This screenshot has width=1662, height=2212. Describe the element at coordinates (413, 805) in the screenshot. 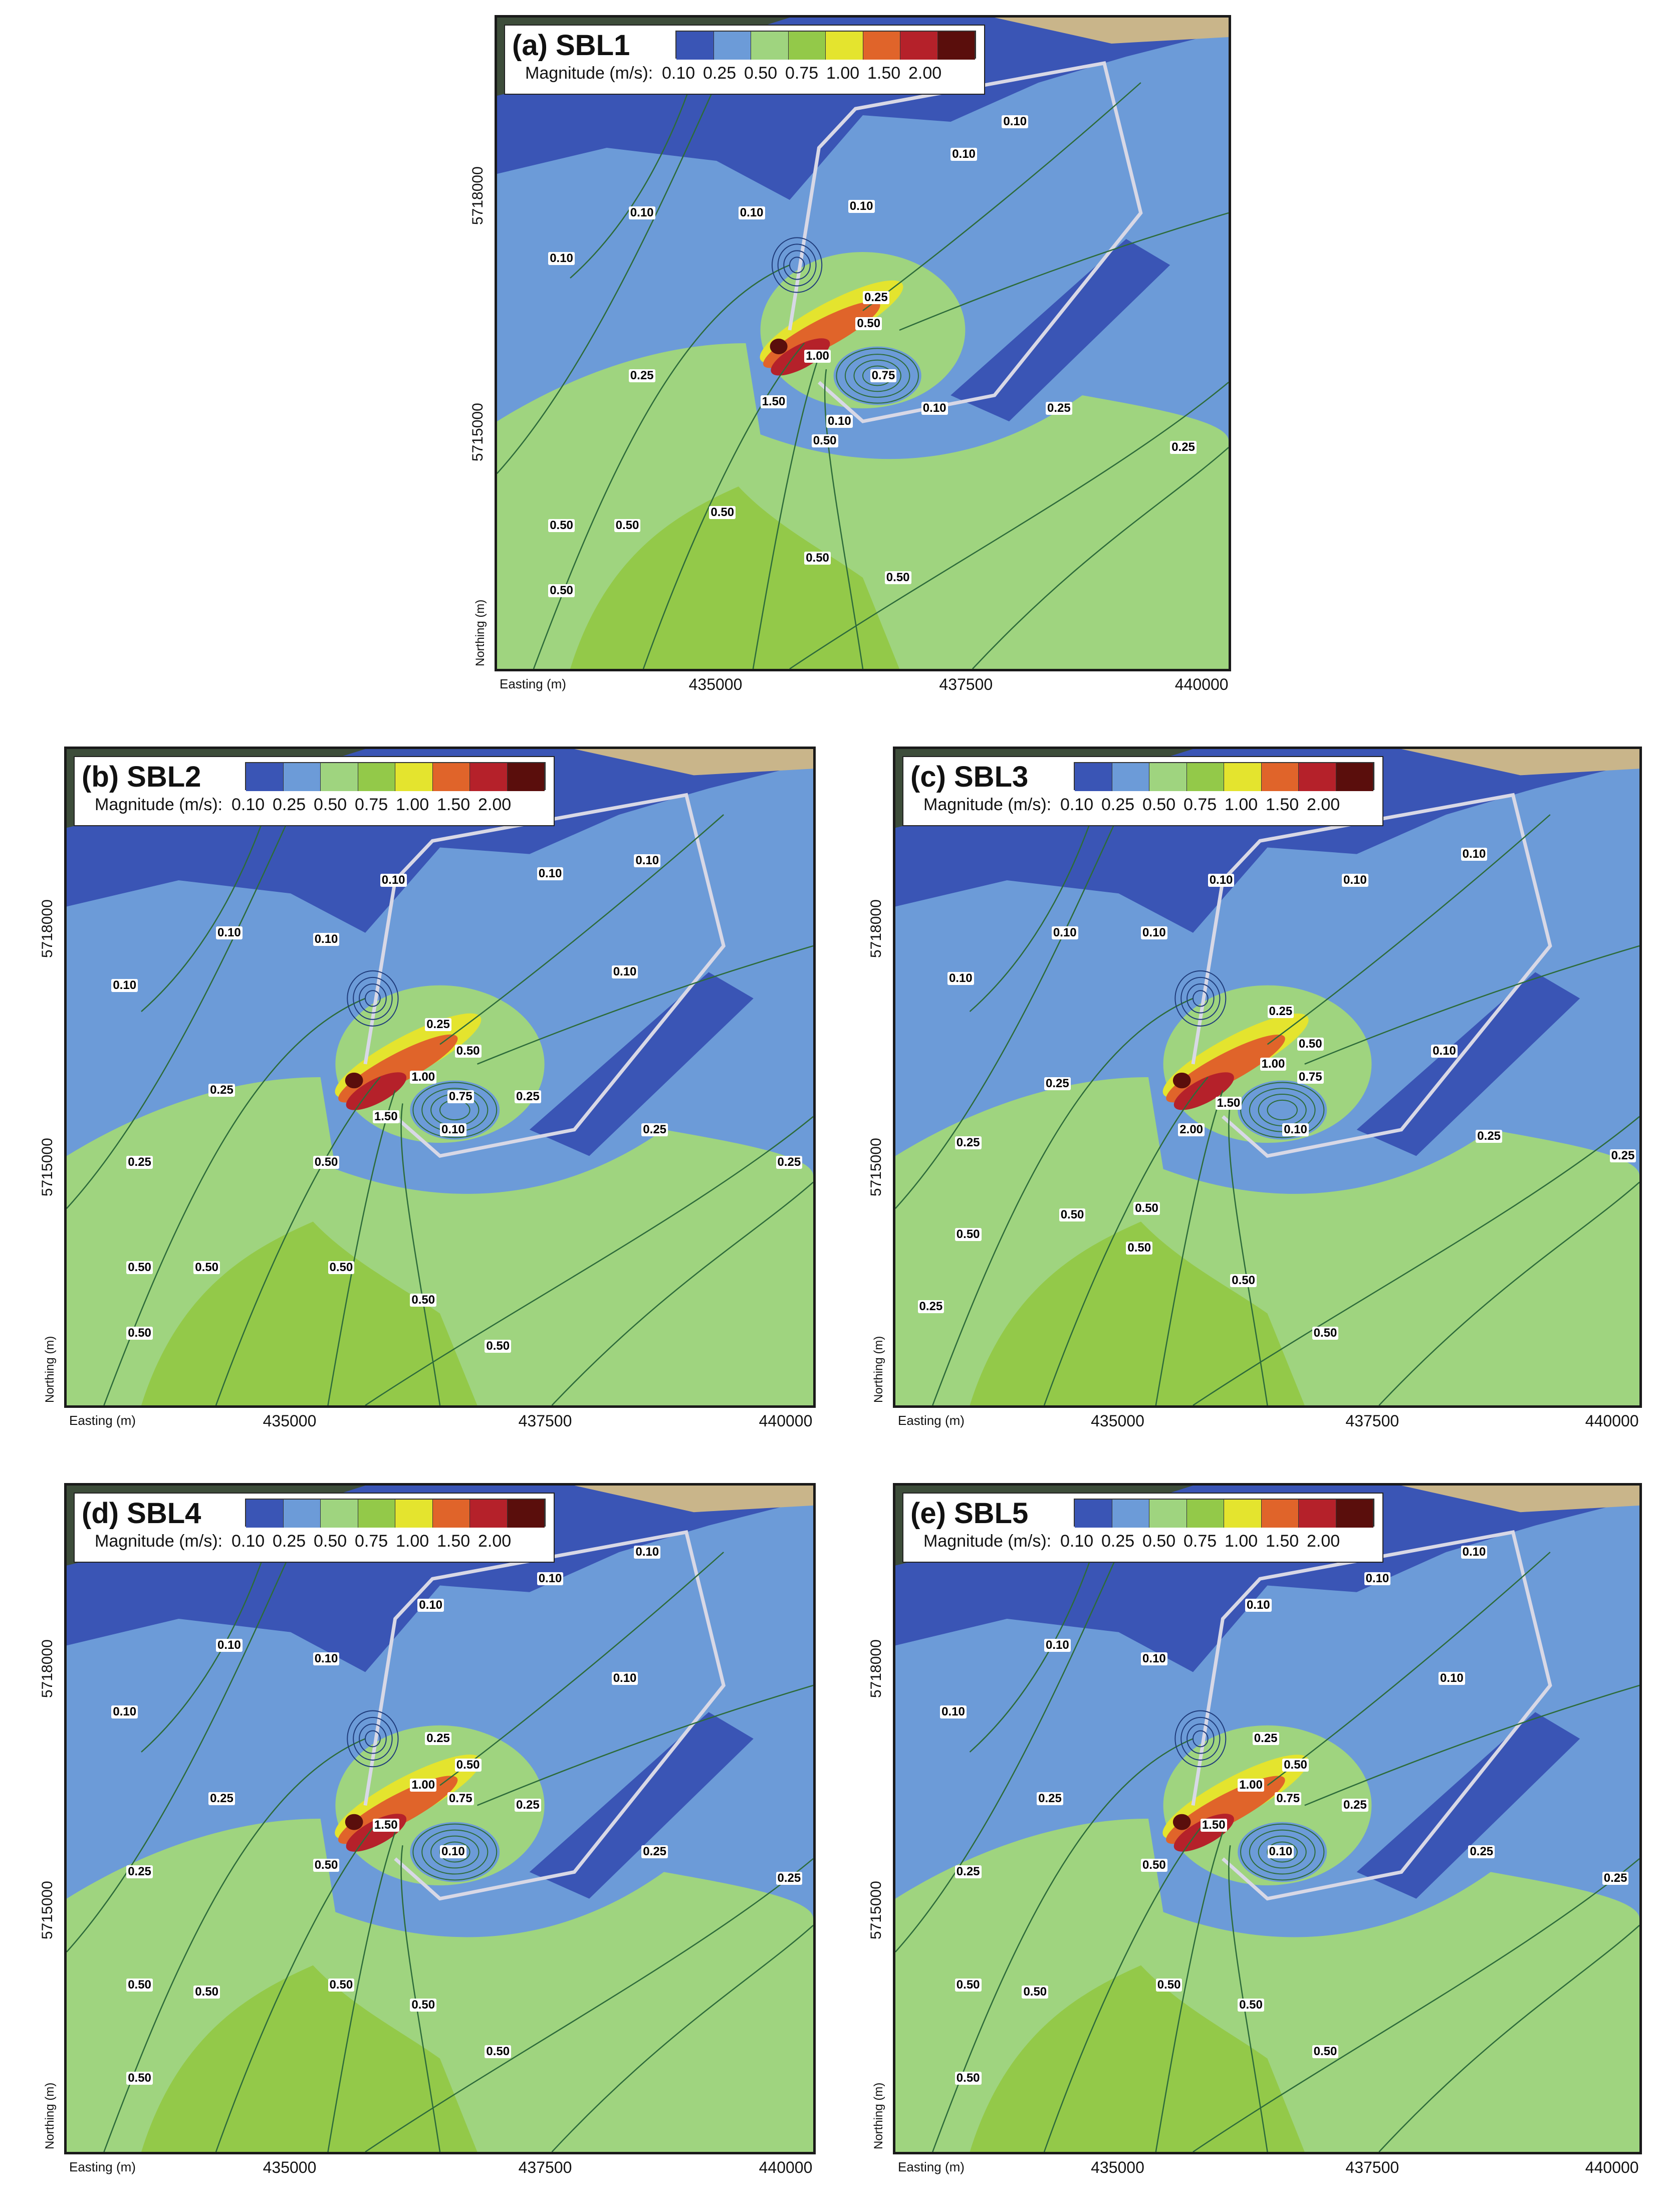

I see `colorbar-tick: 1.00` at that location.